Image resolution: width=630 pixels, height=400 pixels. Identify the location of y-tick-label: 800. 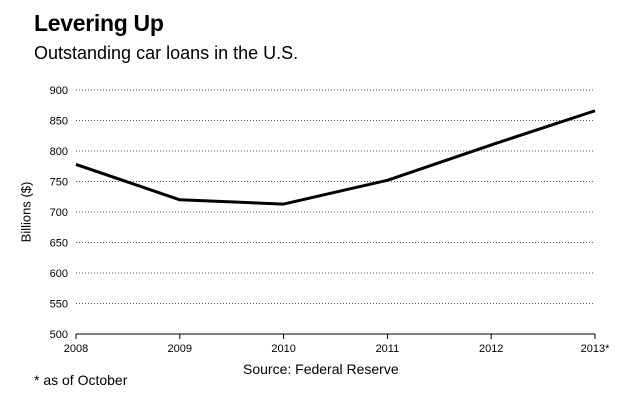
(59, 152).